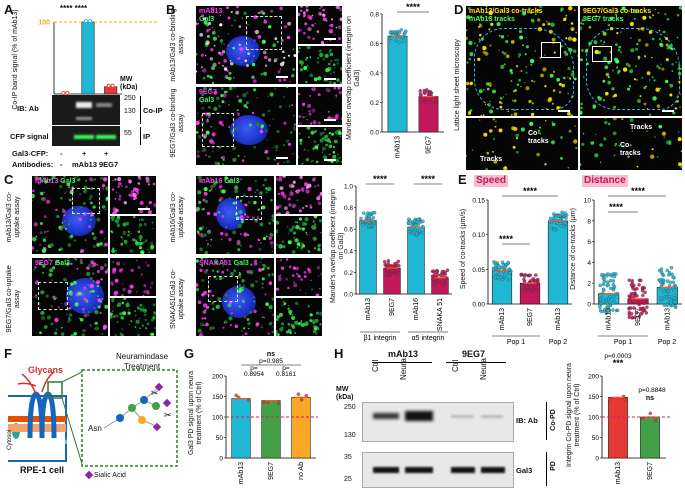  What do you see at coordinates (235, 215) in the screenshot?
I see `panel-c-image-1: mAb16 Gal3` at bounding box center [235, 215].